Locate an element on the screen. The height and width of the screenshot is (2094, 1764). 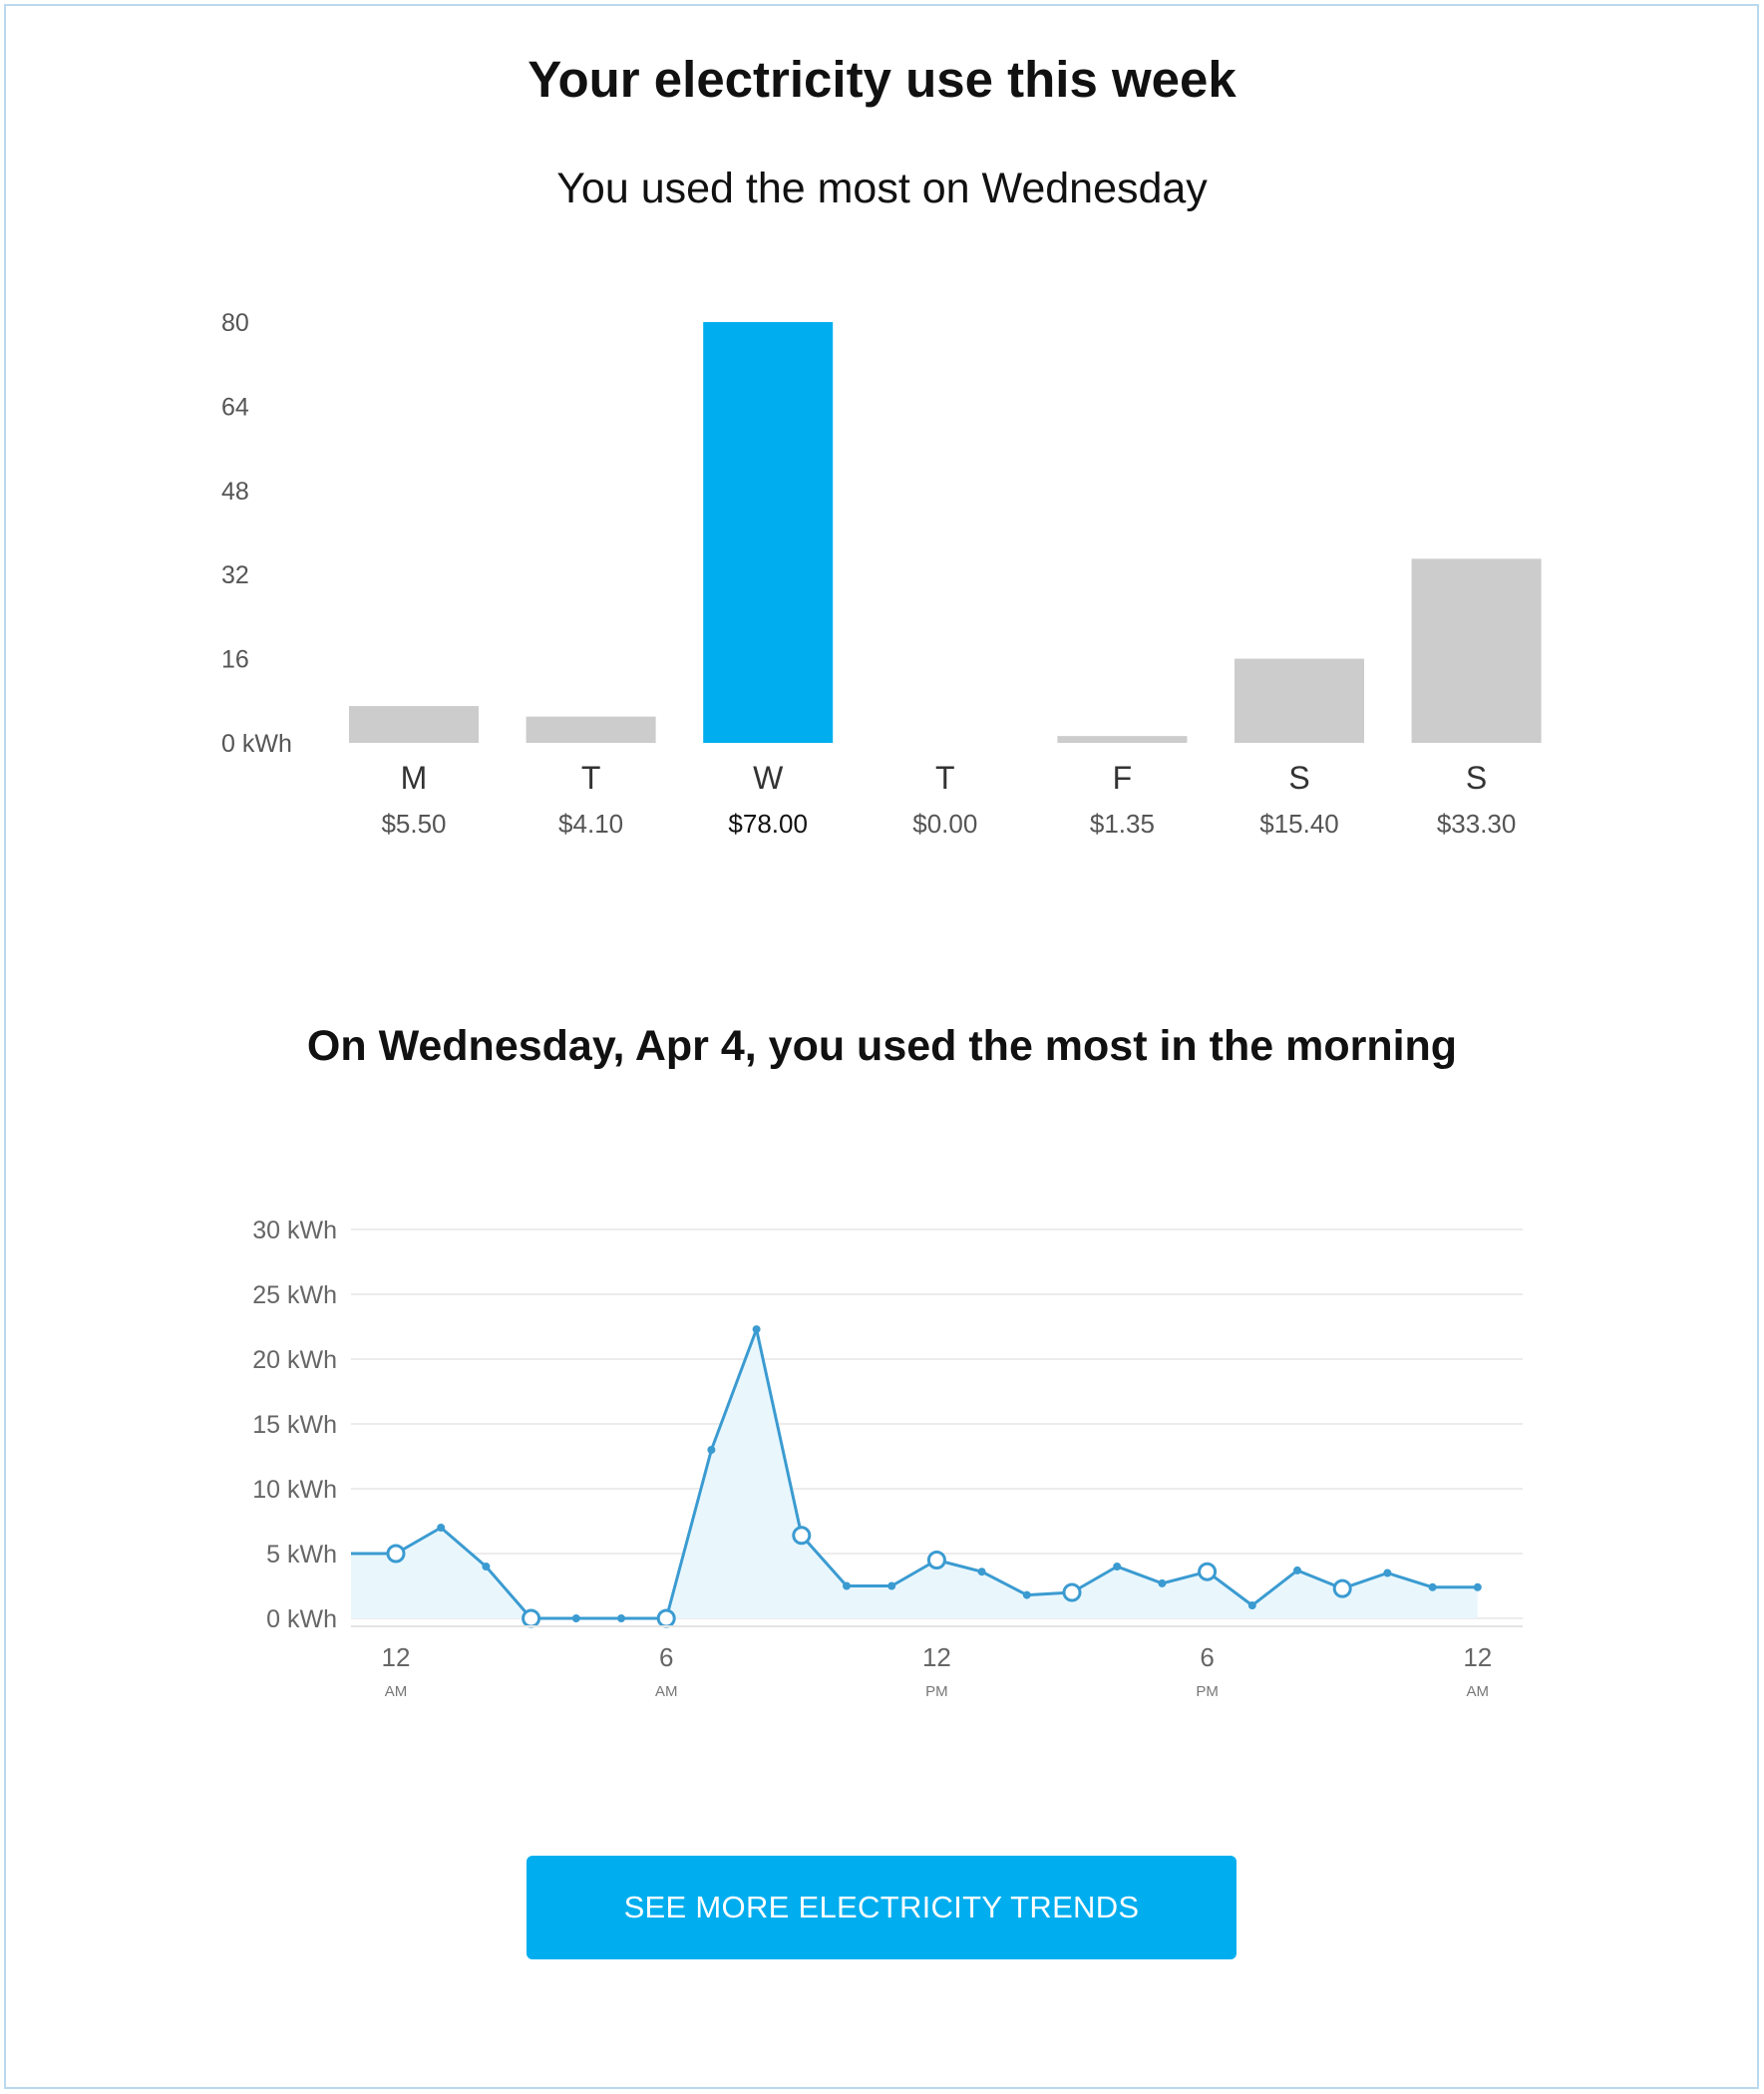
page-subtitle: You used the most on Wednesday is located at coordinates (882, 188).